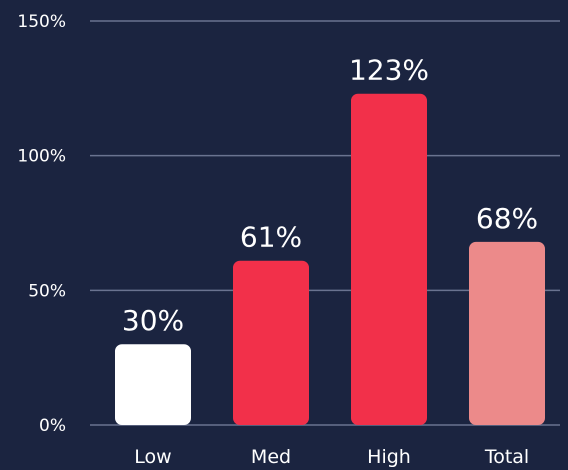 The width and height of the screenshot is (568, 470). What do you see at coordinates (507, 218) in the screenshot?
I see `bar-value-label: 68%` at bounding box center [507, 218].